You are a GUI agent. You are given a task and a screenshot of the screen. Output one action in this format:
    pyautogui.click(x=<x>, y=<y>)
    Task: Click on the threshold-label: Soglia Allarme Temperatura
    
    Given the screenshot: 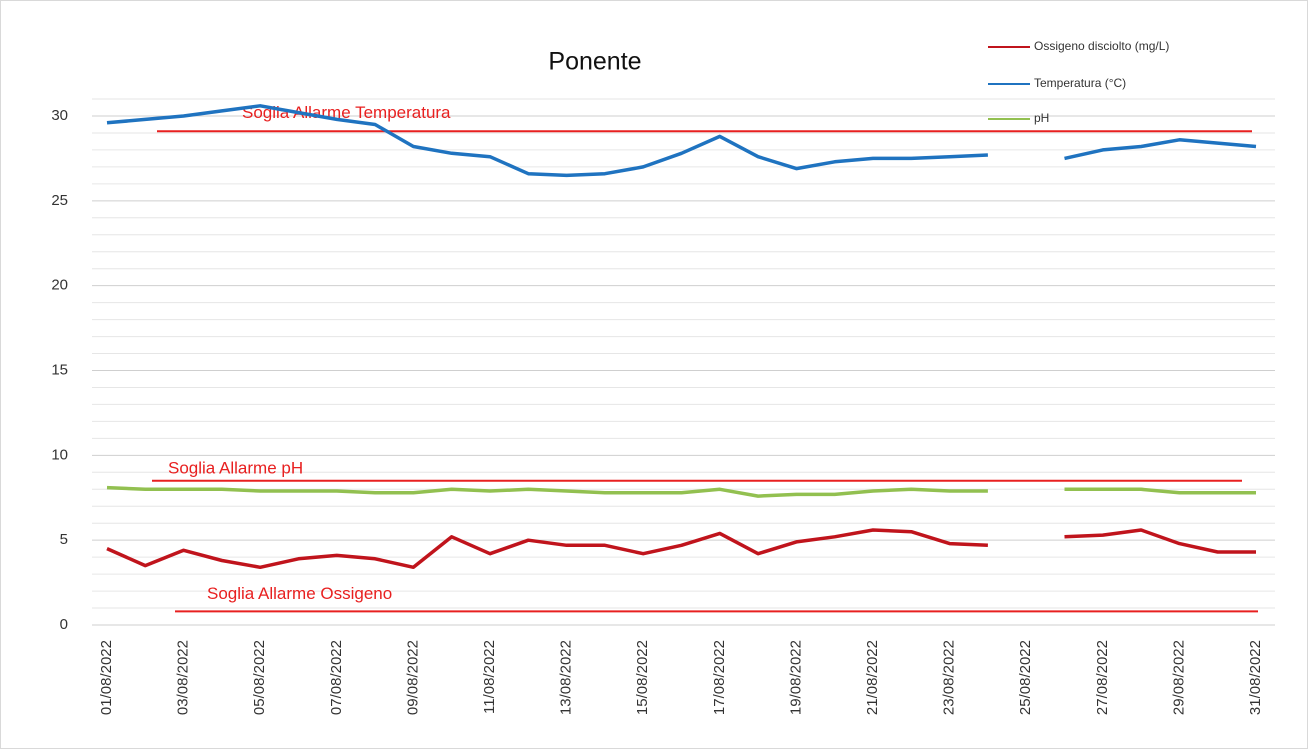 What is the action you would take?
    pyautogui.click(x=346, y=112)
    